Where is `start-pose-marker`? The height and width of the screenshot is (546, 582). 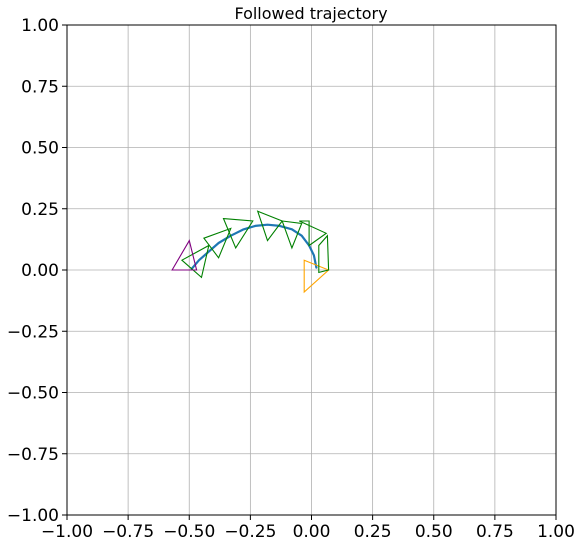 start-pose-marker is located at coordinates (316, 276).